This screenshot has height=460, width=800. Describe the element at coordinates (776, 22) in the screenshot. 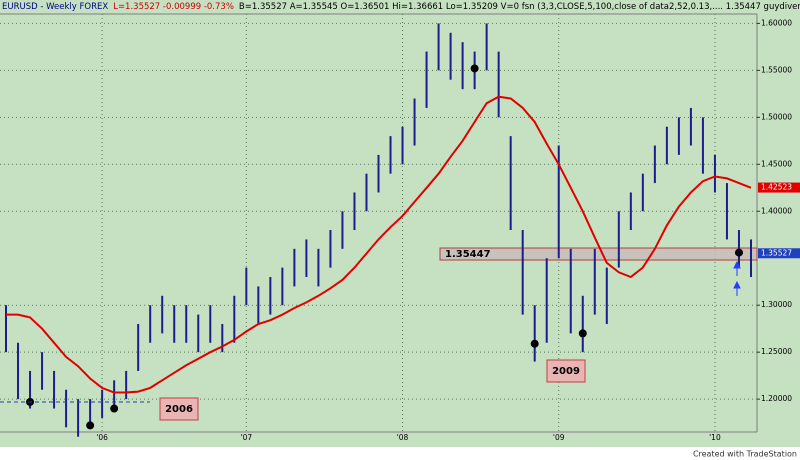

I see `y-tick-label: 1.60000` at that location.